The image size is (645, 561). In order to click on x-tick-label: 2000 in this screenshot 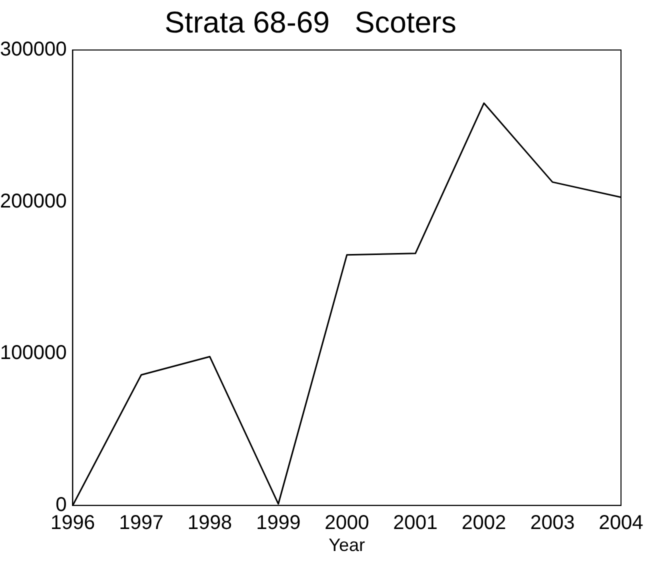, I will do `click(347, 523)`.